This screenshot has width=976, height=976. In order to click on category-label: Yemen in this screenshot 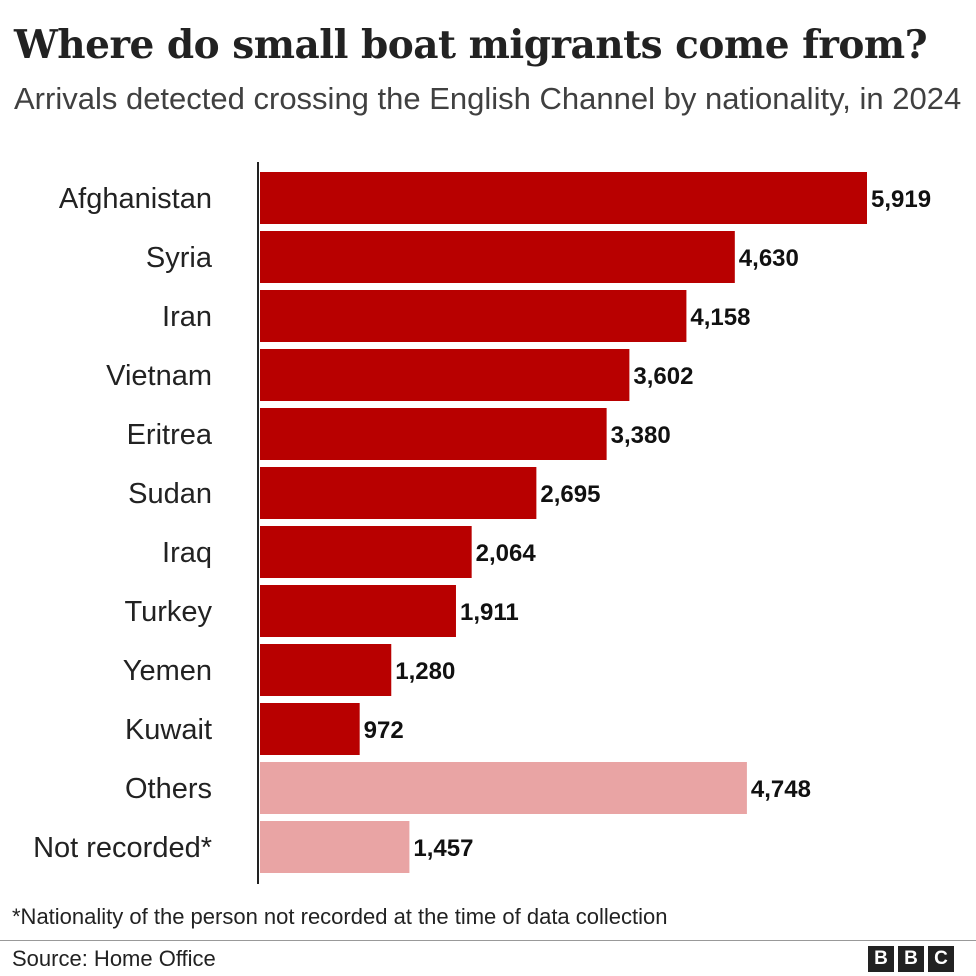, I will do `click(167, 671)`.